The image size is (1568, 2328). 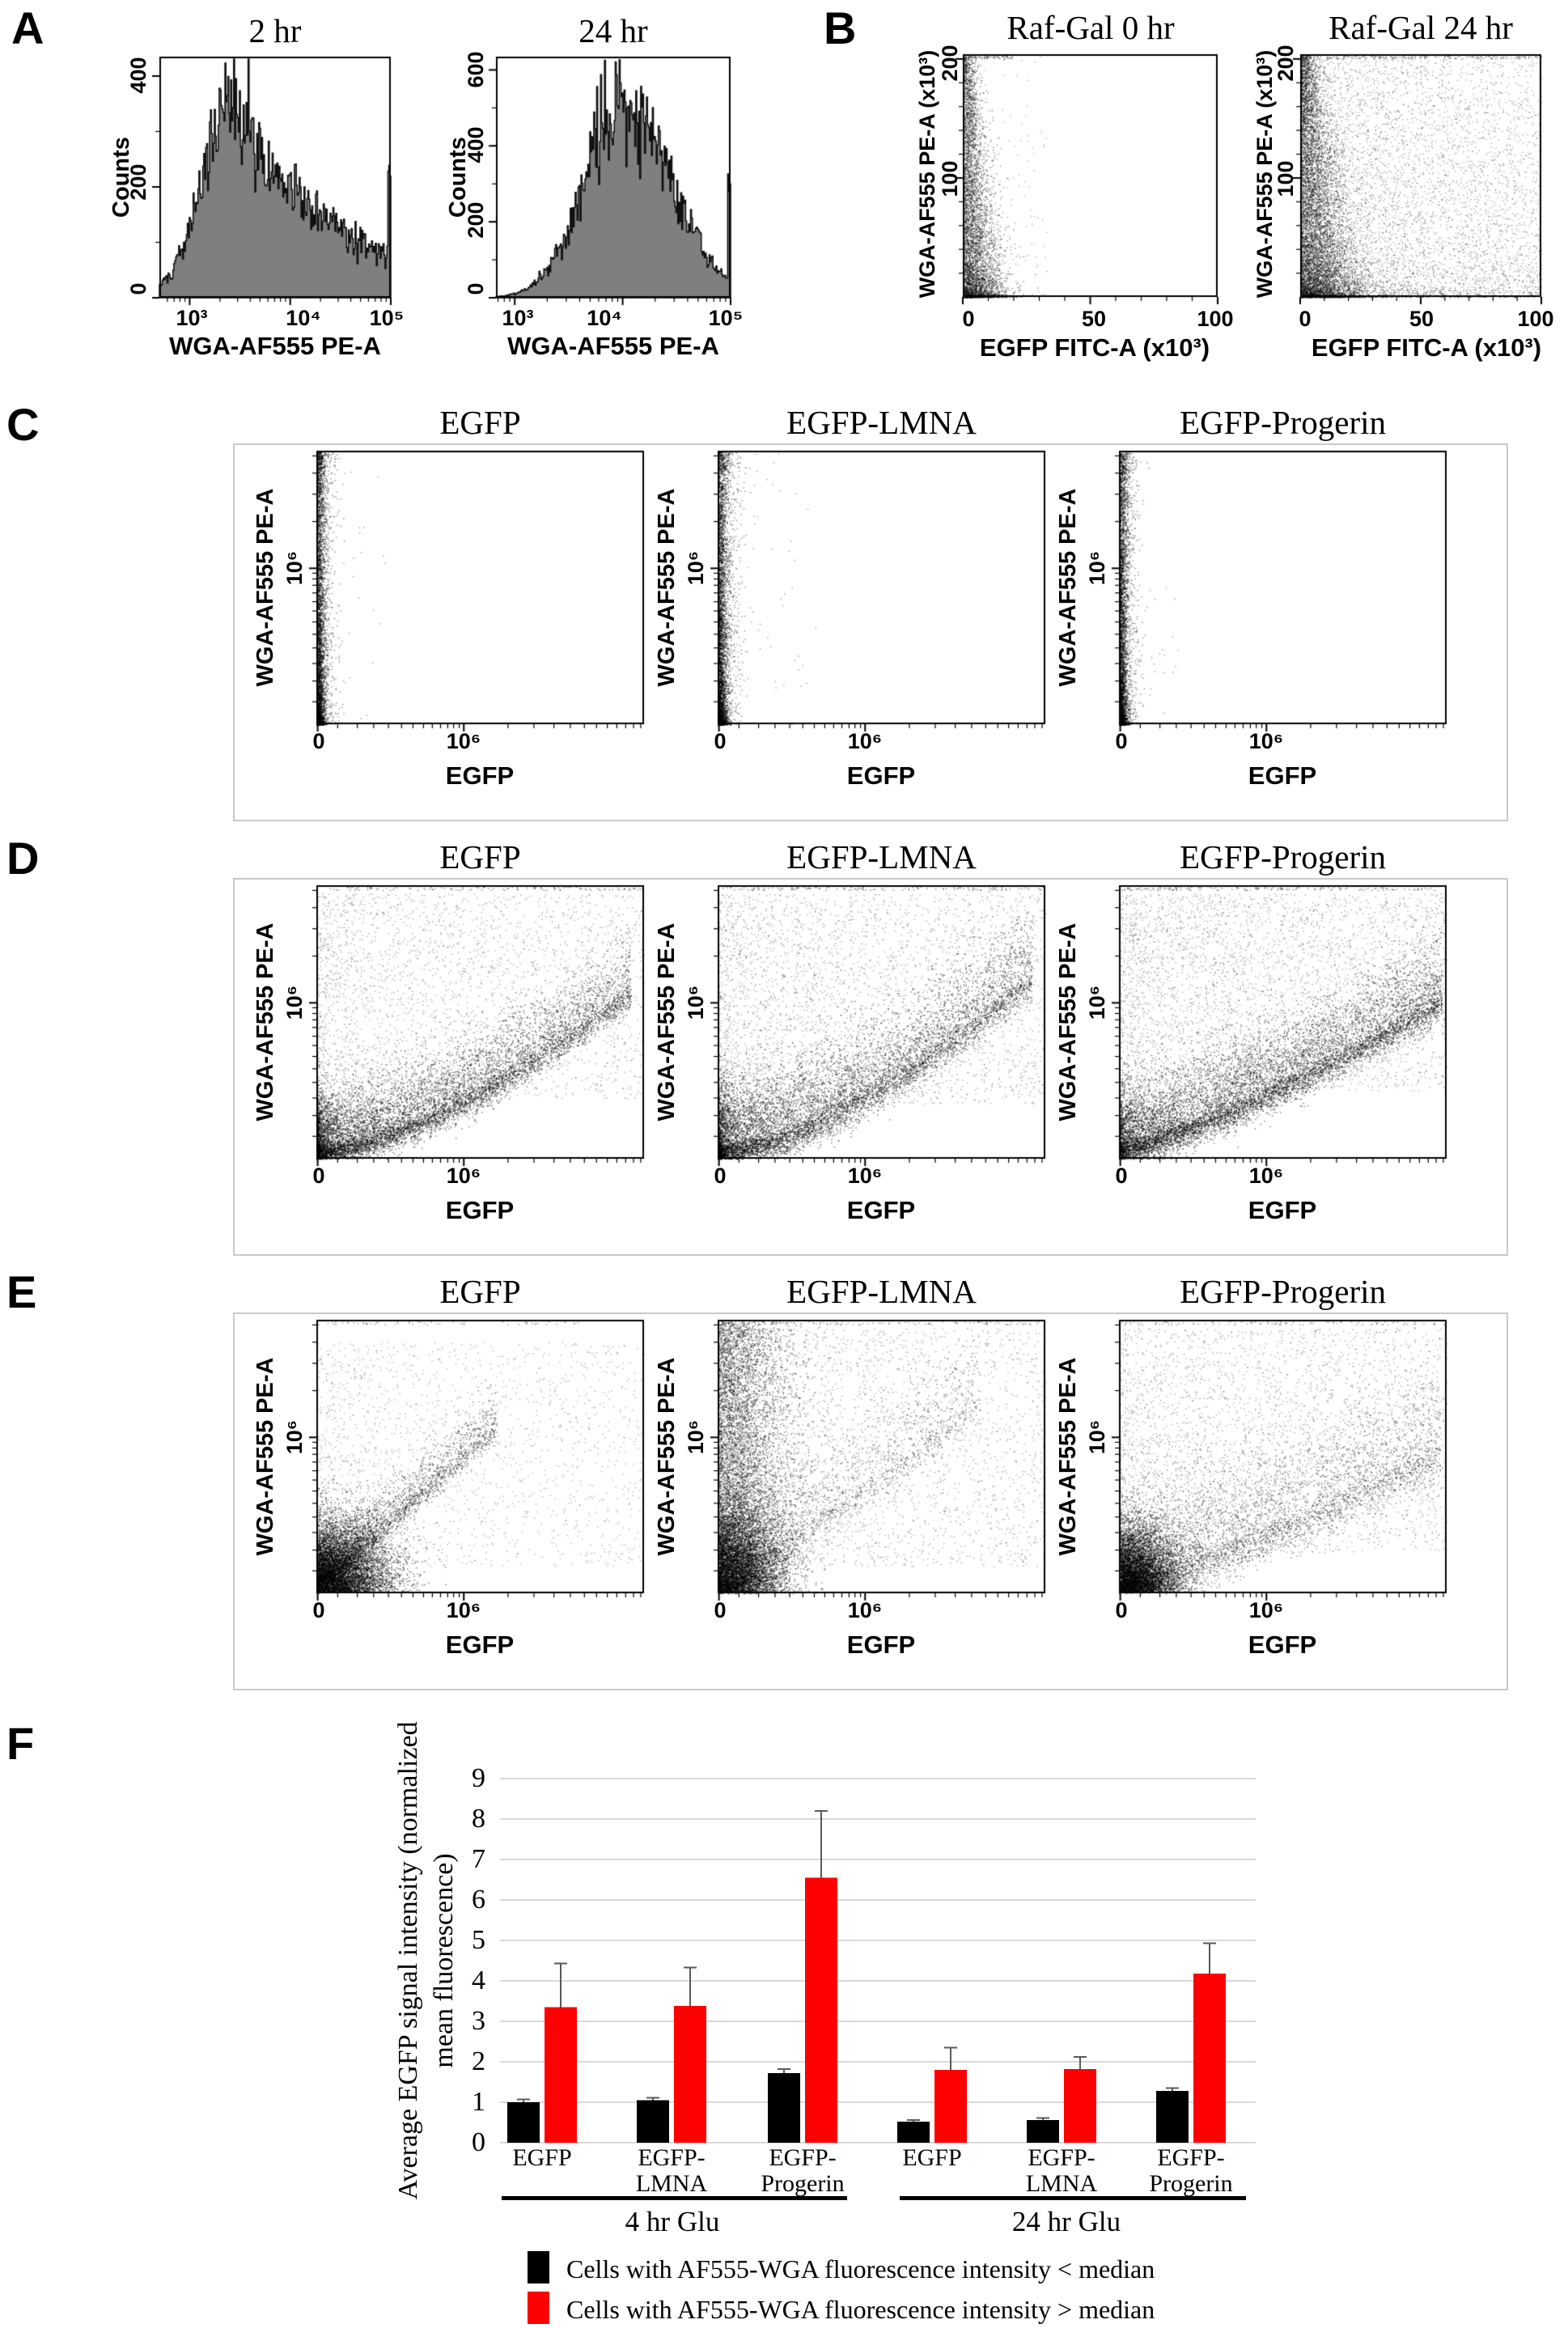 What do you see at coordinates (696, 1437) in the screenshot?
I see `e-lmna-ytick: 10⁶` at bounding box center [696, 1437].